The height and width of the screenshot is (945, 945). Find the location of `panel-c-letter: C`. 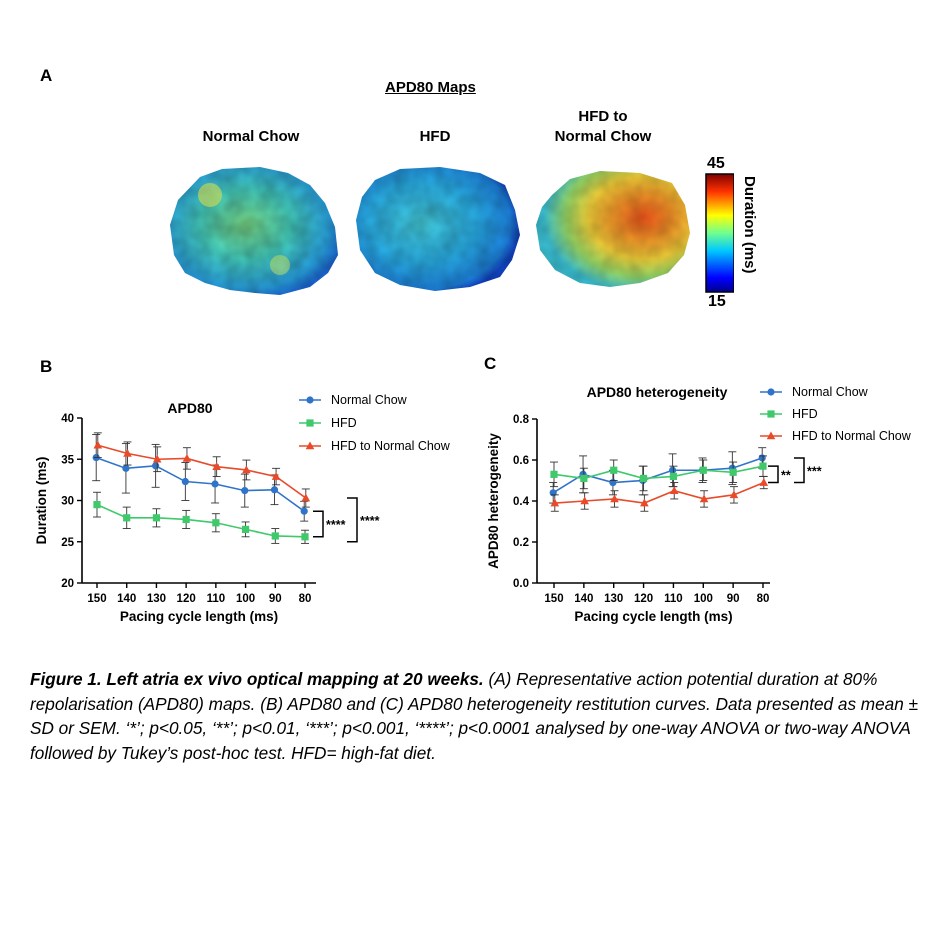

panel-c-letter: C is located at coordinates (490, 363).